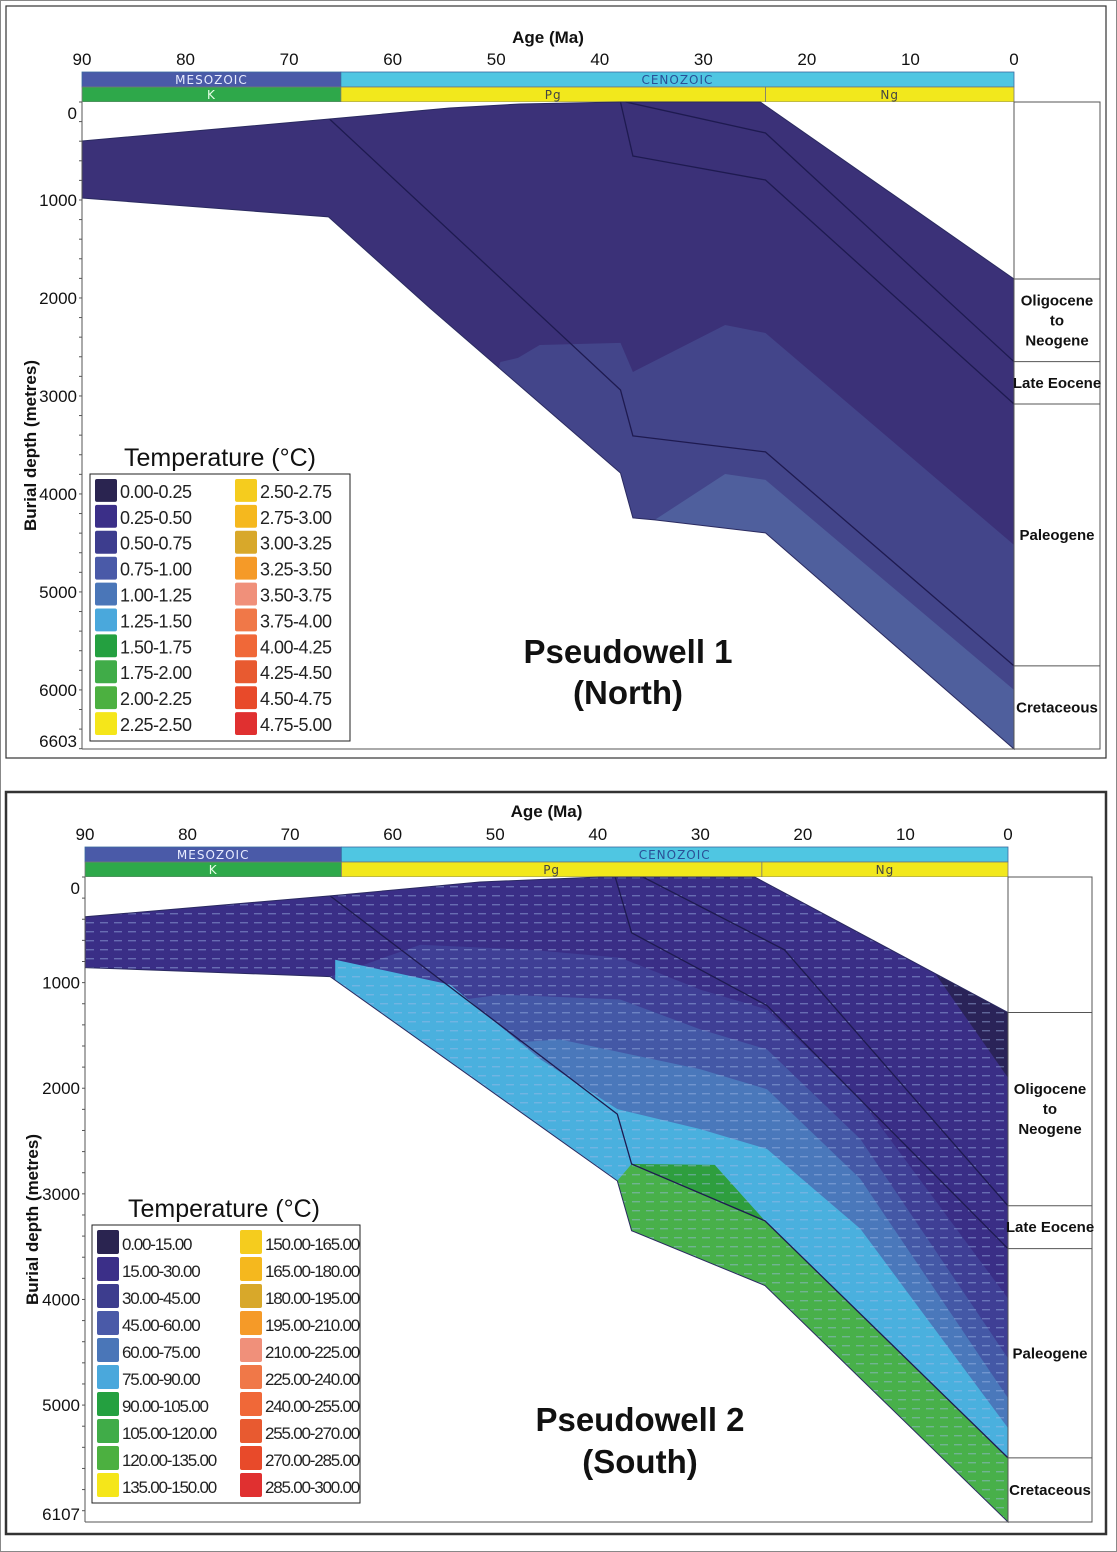 Image resolution: width=1117 pixels, height=1552 pixels. Describe the element at coordinates (1057, 707) in the screenshot. I see `formation-label: Cretaceous` at that location.